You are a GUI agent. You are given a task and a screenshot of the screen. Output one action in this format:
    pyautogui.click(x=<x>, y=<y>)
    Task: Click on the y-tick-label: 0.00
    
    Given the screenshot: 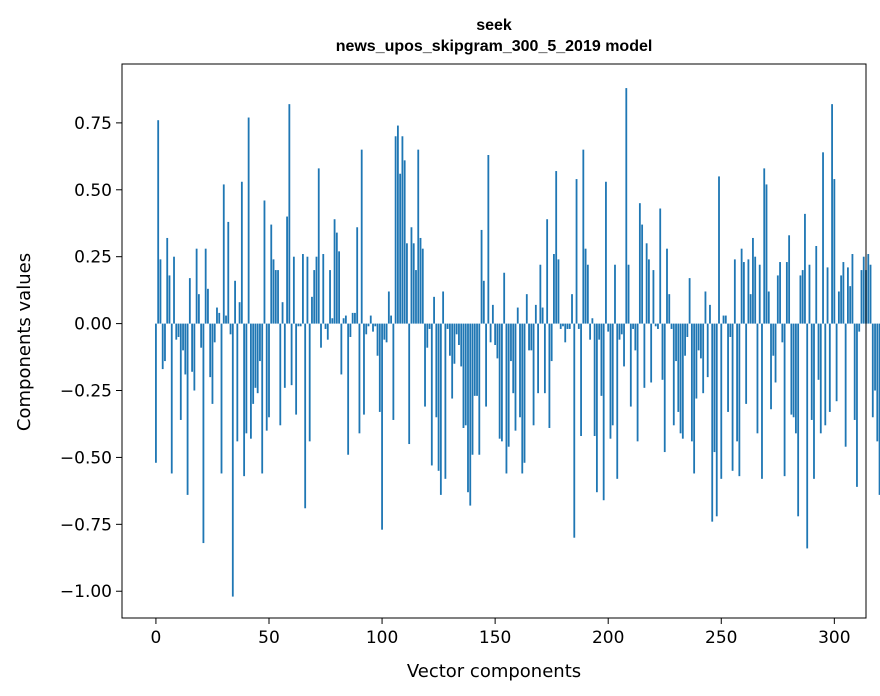 What is the action you would take?
    pyautogui.click(x=93, y=325)
    